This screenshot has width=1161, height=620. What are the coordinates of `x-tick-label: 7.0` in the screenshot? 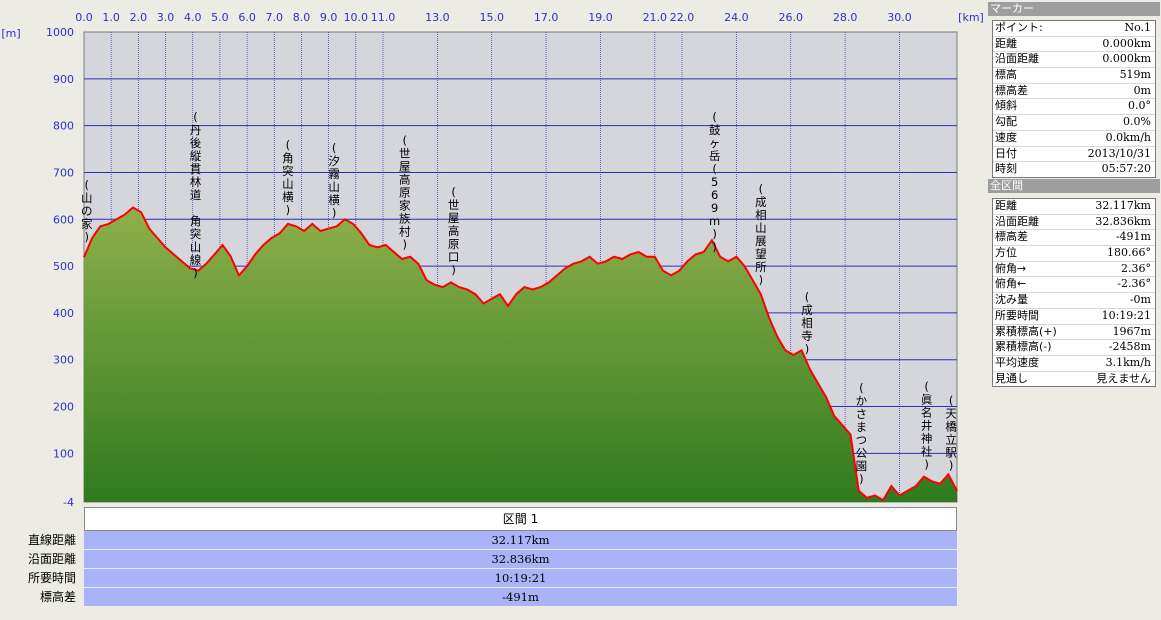 It's located at (275, 17).